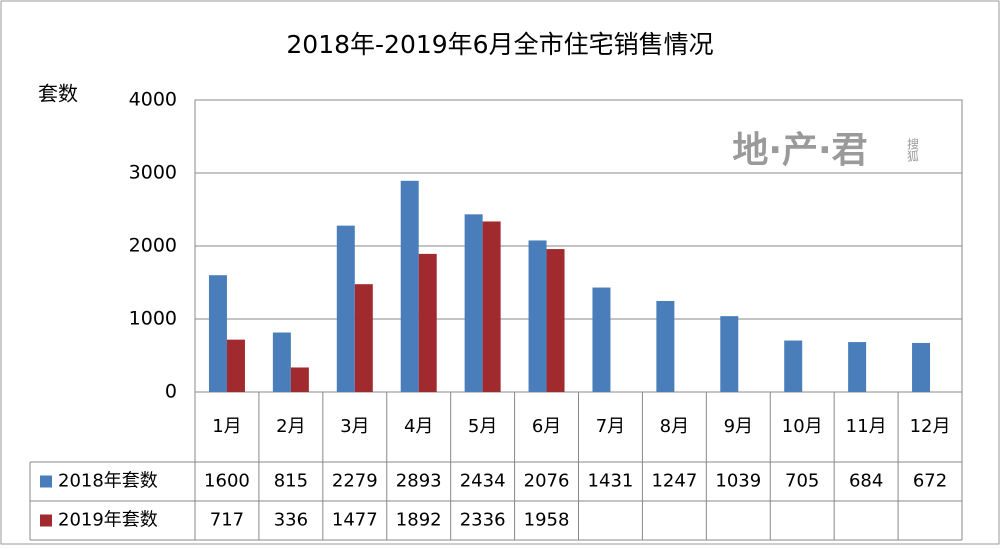 This screenshot has width=1000, height=549. Describe the element at coordinates (108, 520) in the screenshot. I see `legend-label: 2019年套数` at that location.